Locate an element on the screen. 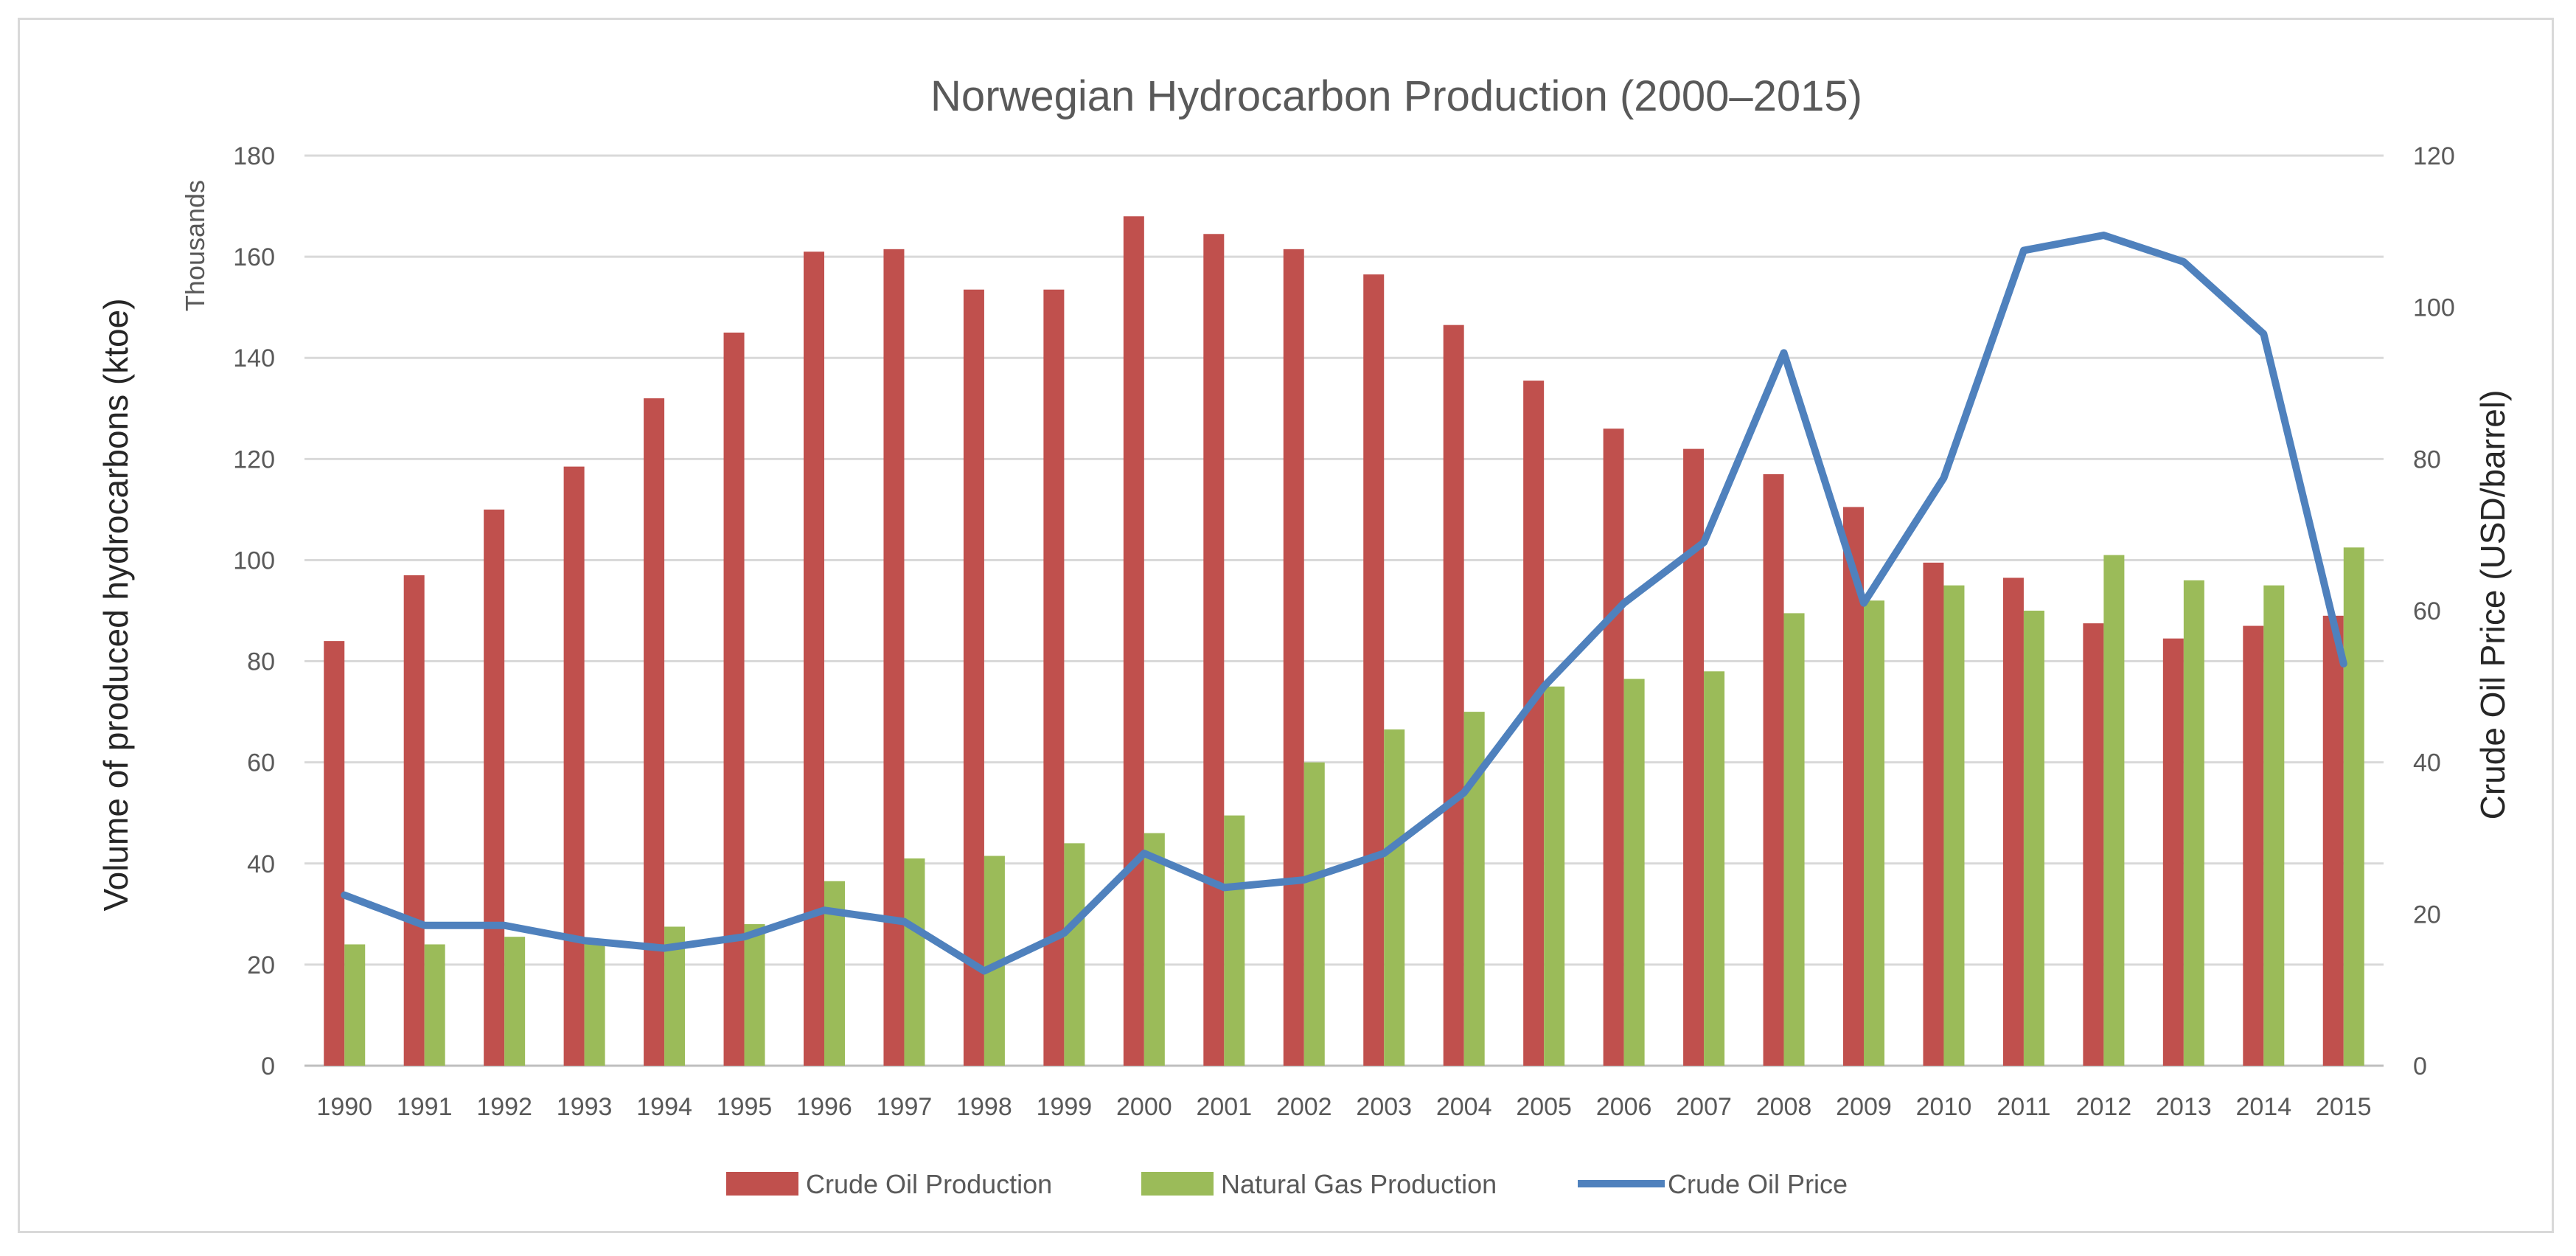  x-tick-label: 2005 is located at coordinates (1544, 1107).